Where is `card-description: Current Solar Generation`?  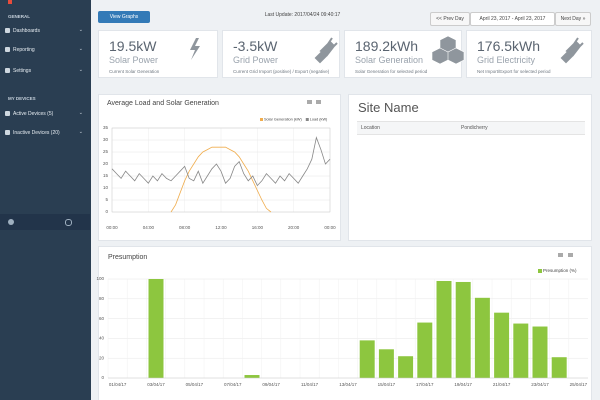 card-description: Current Solar Generation is located at coordinates (134, 71).